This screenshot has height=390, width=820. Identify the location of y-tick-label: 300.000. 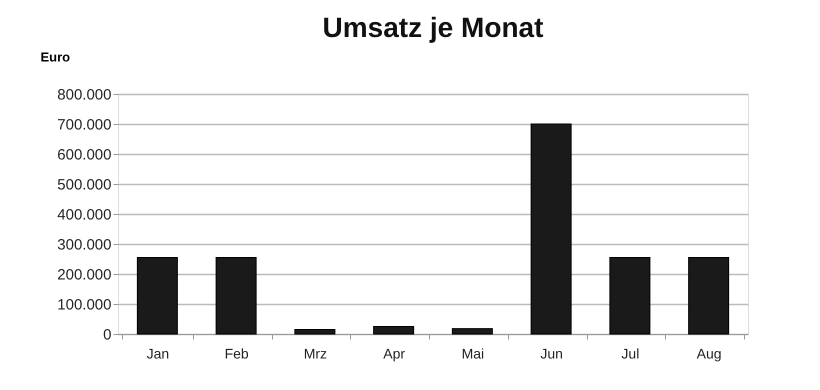
(84, 245).